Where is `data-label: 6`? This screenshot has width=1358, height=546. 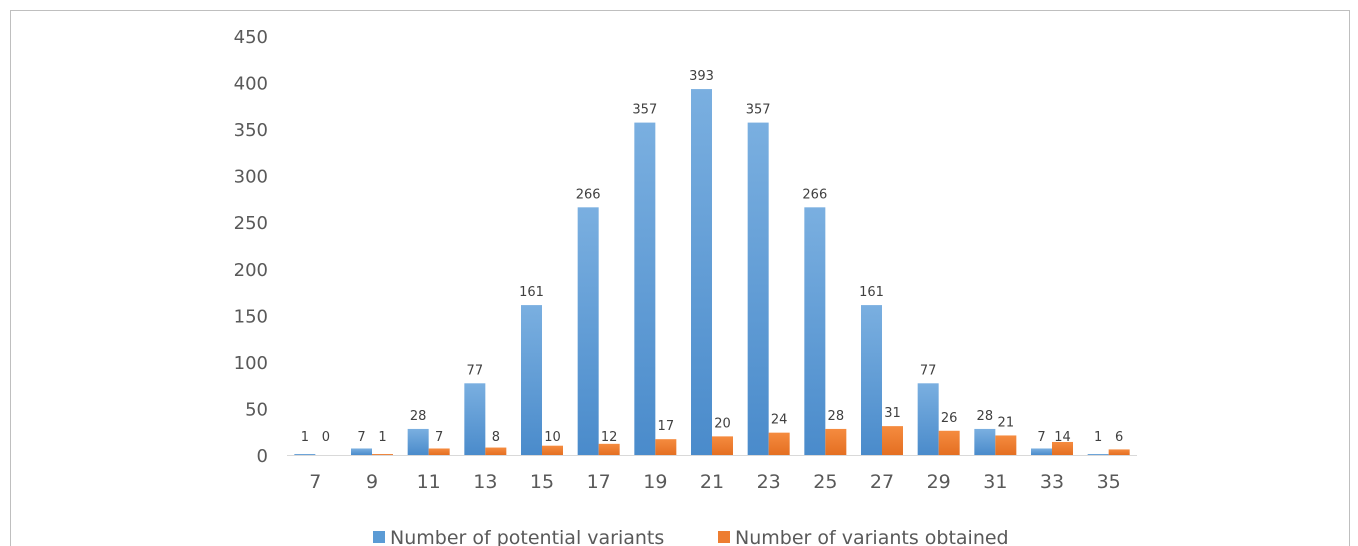
data-label: 6 is located at coordinates (1119, 437).